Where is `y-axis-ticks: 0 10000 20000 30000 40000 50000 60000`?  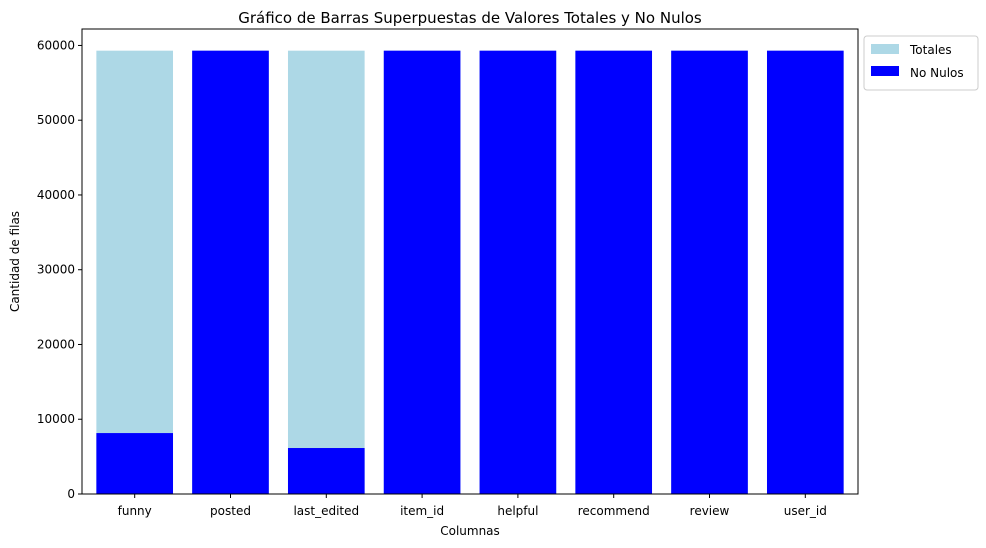
y-axis-ticks: 0 10000 20000 30000 40000 50000 60000 is located at coordinates (59, 269).